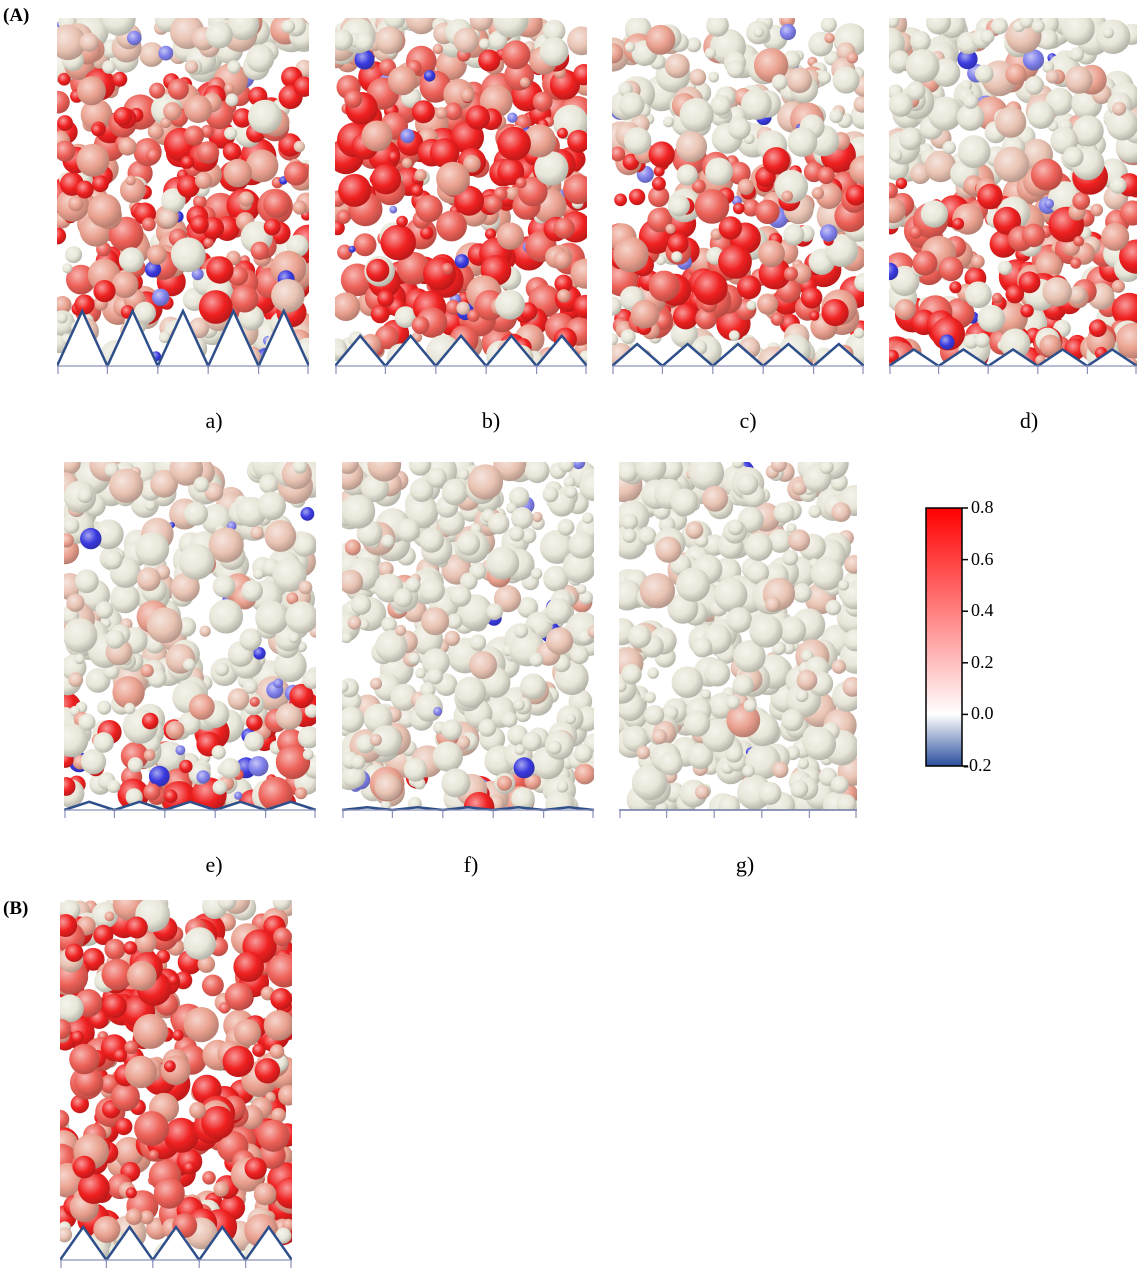 Image resolution: width=1137 pixels, height=1275 pixels. I want to click on particle-packing-c, so click(738, 196).